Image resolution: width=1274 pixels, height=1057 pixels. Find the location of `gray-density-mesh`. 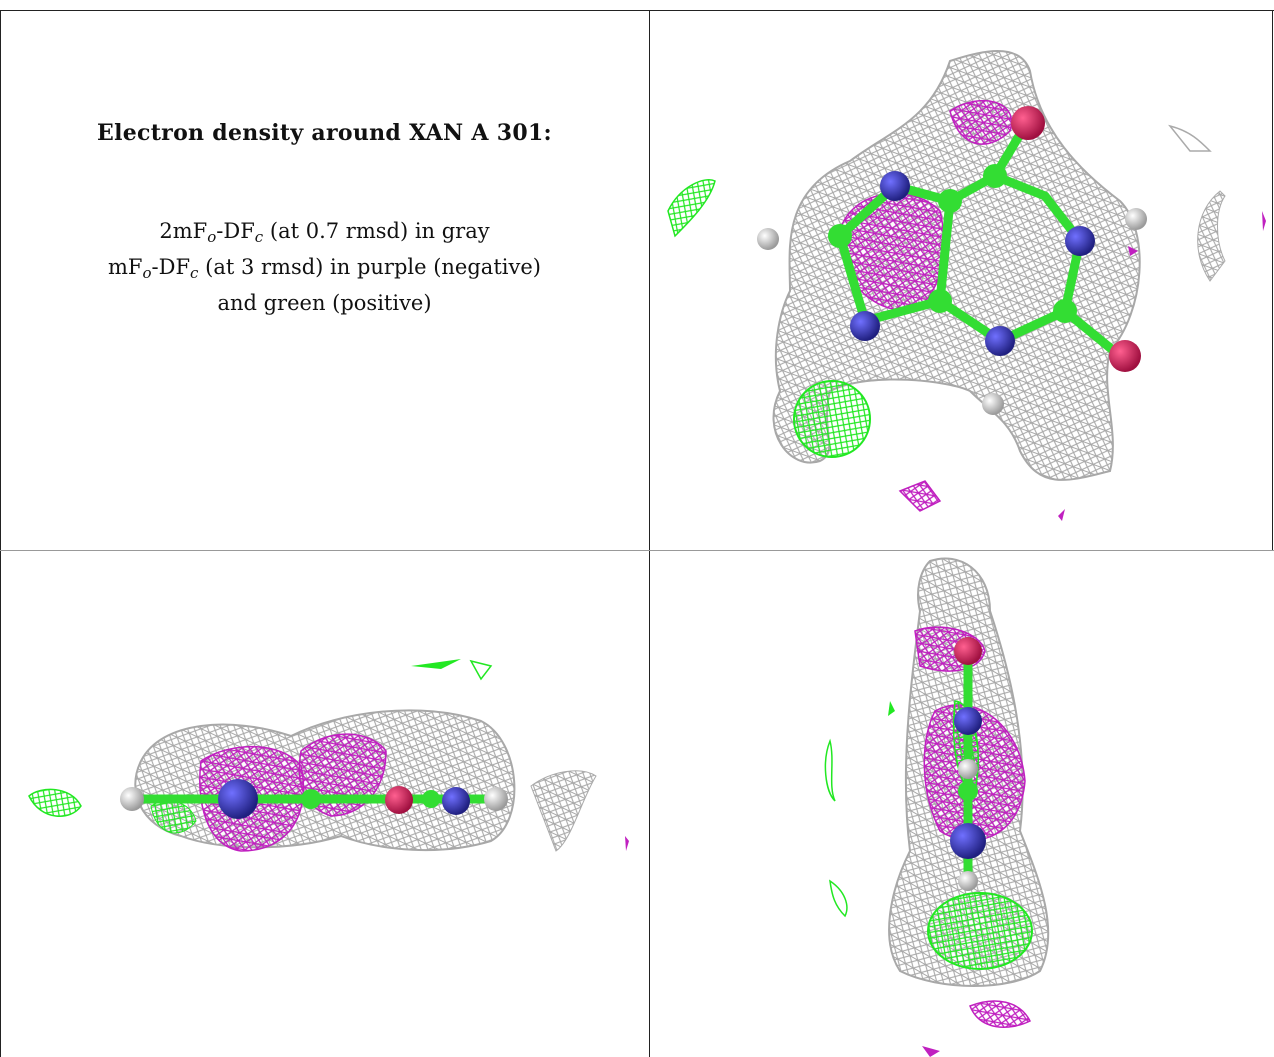

gray-density-mesh is located at coordinates (956, 265).